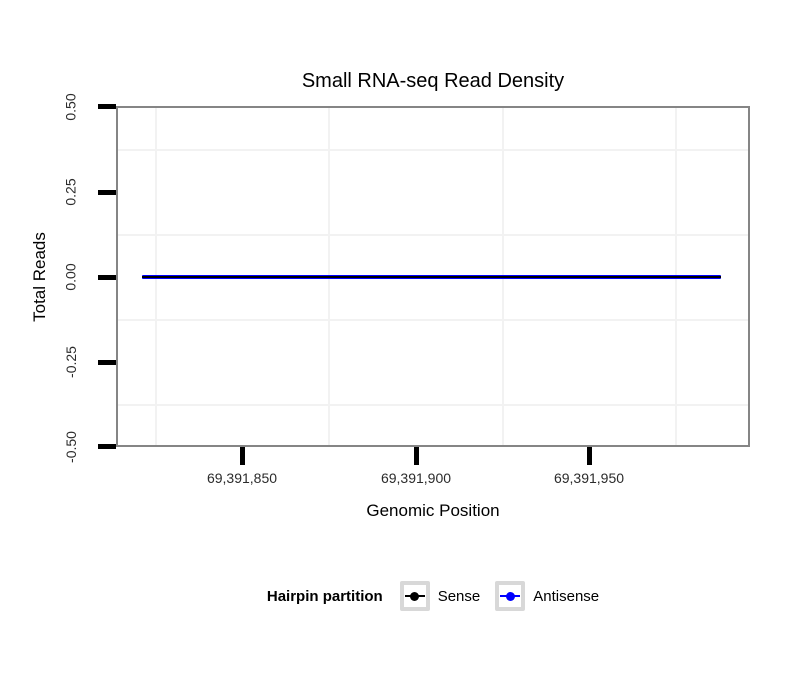 This screenshot has height=690, width=810. What do you see at coordinates (242, 478) in the screenshot?
I see `x-tick-label: 69,391,850` at bounding box center [242, 478].